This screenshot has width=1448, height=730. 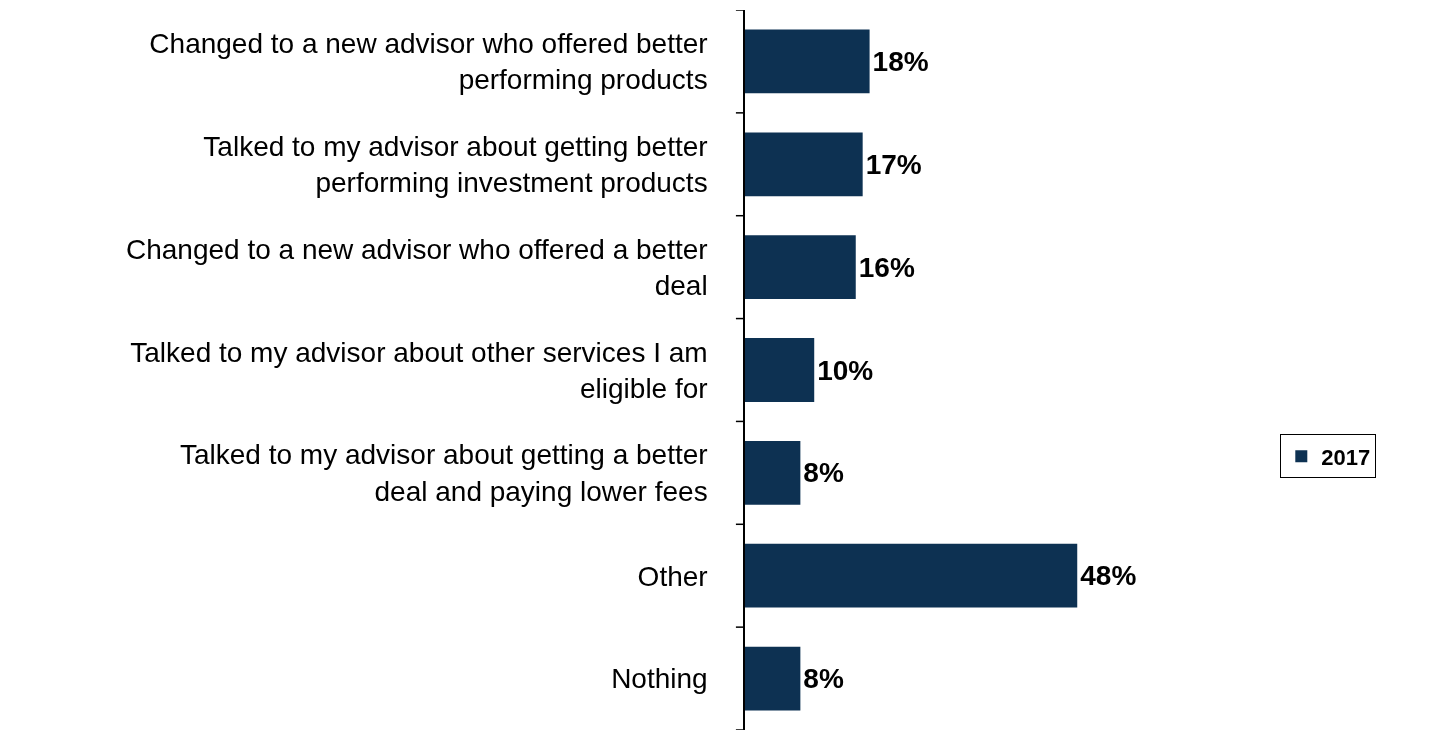 I want to click on y-tick-label: Other, so click(x=672, y=576).